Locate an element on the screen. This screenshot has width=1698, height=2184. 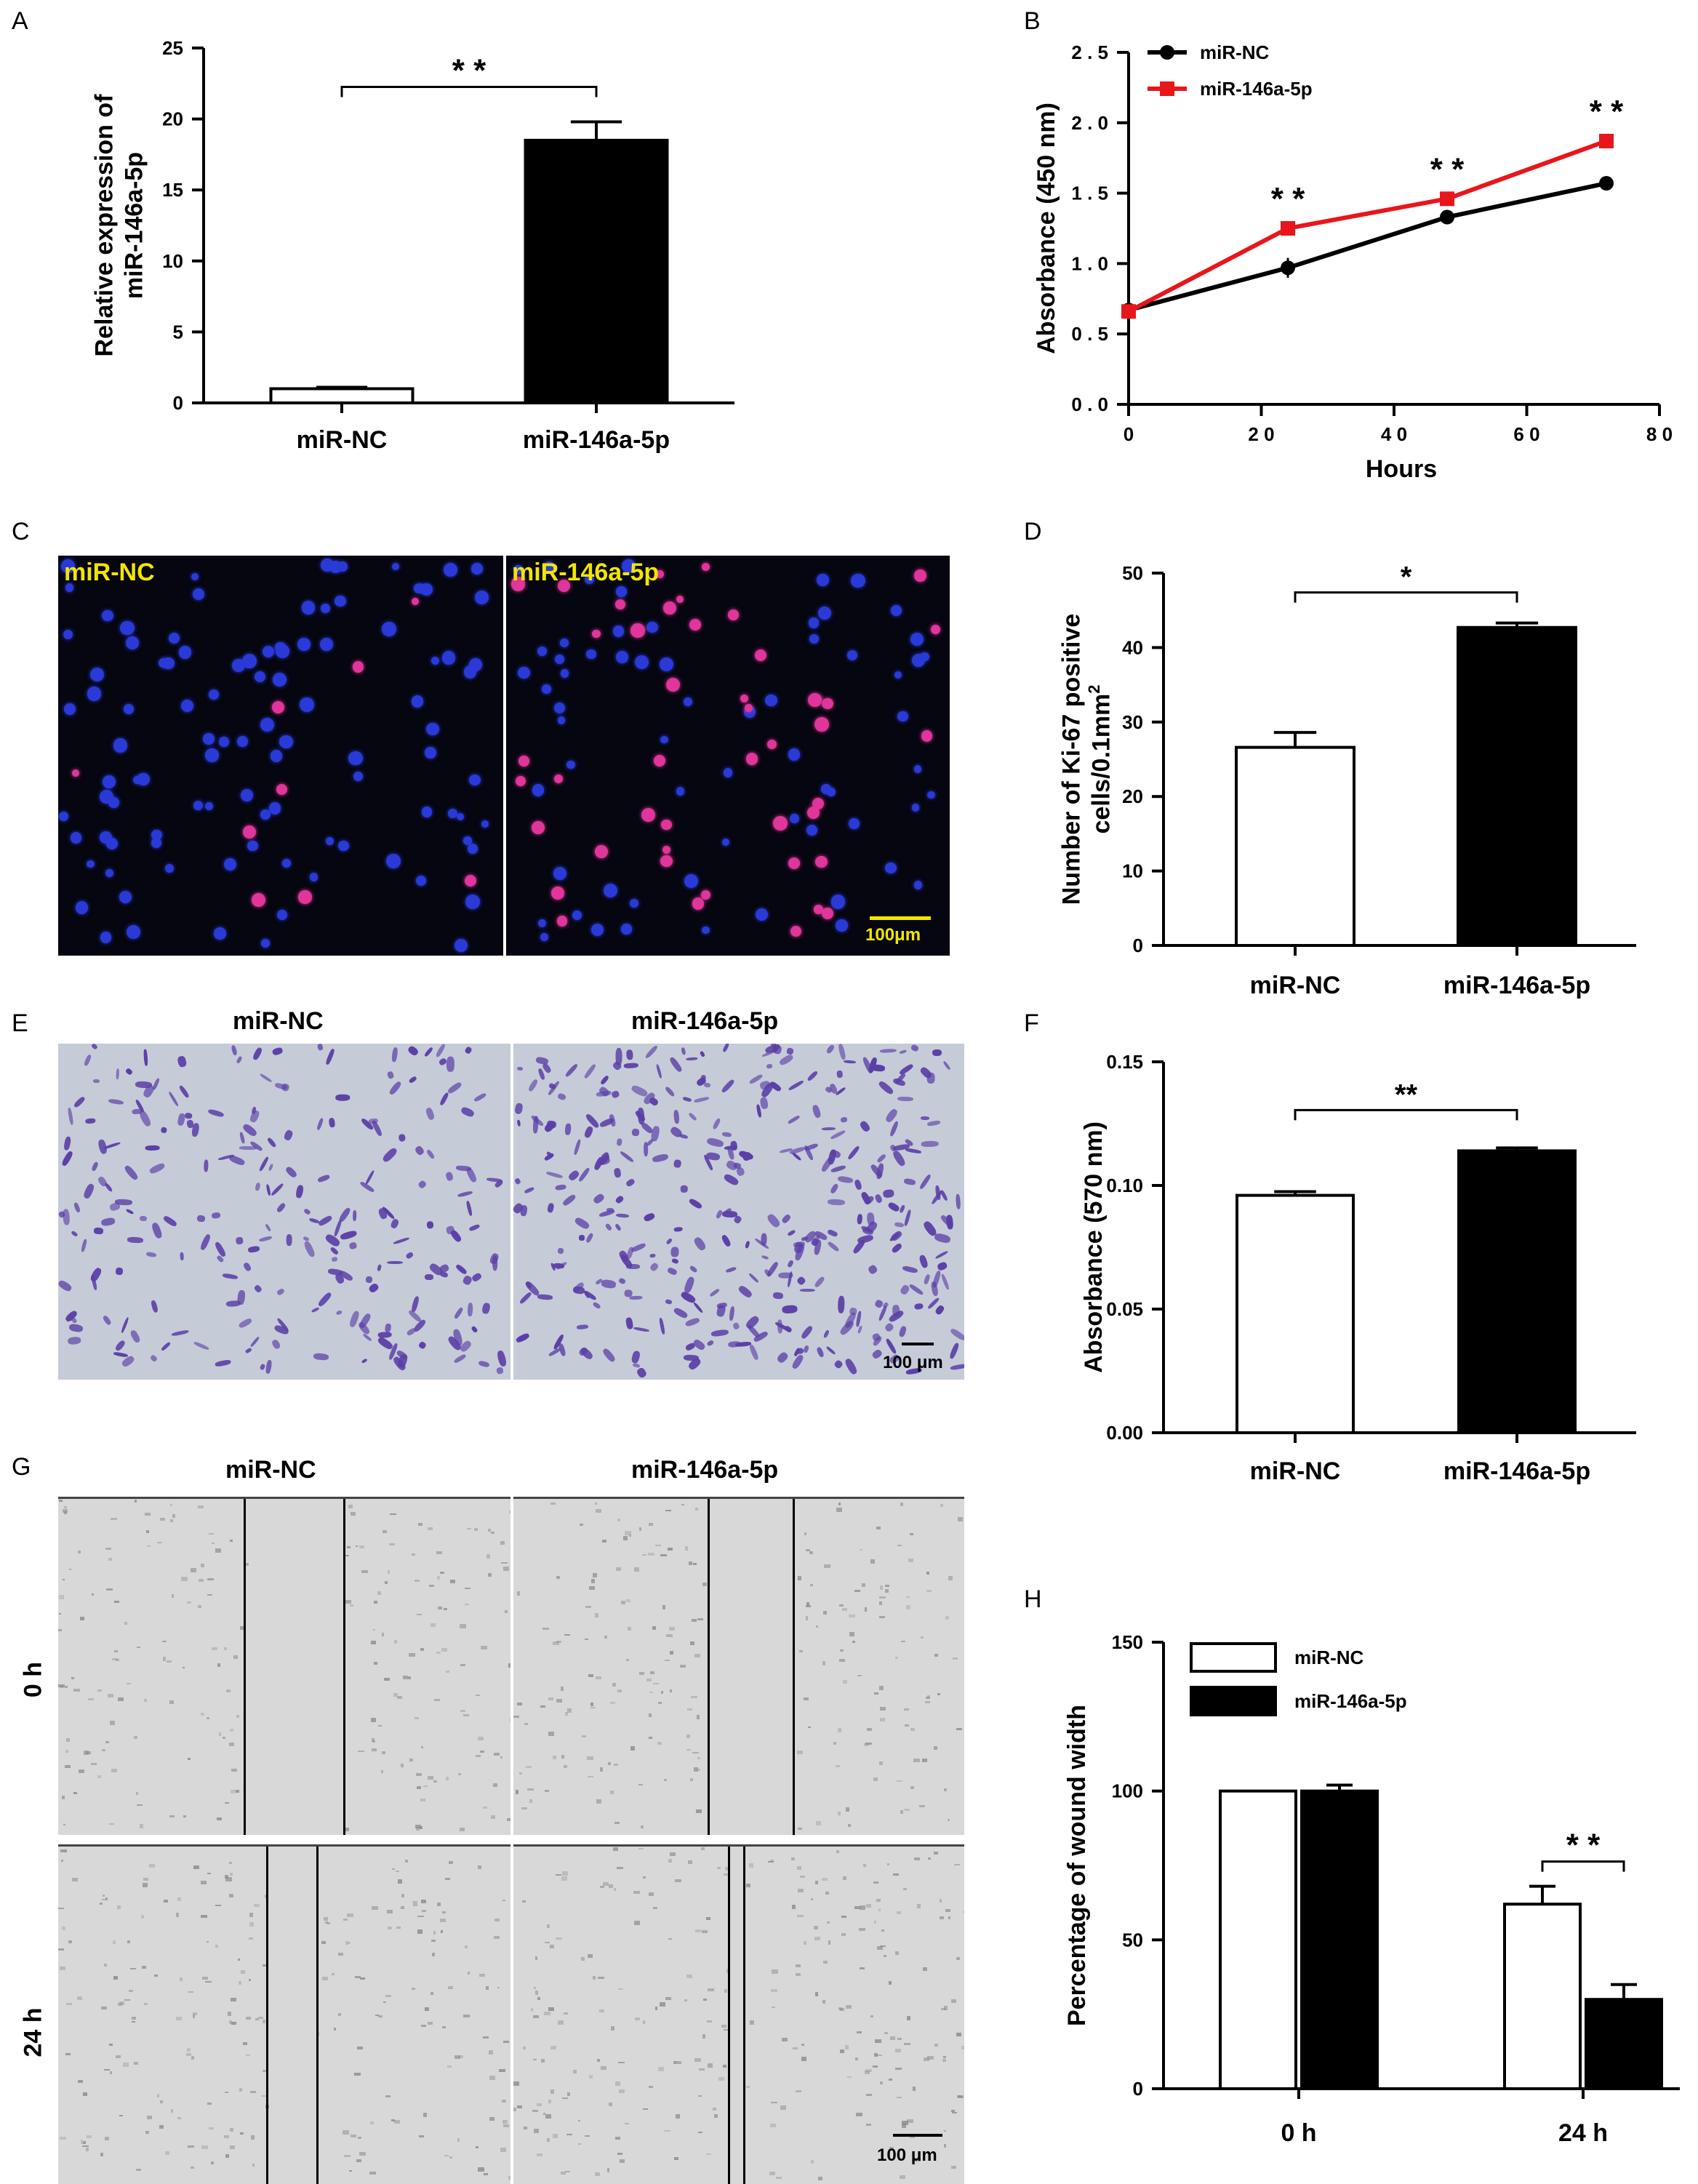
chart-a-bar is located at coordinates (342, 395).